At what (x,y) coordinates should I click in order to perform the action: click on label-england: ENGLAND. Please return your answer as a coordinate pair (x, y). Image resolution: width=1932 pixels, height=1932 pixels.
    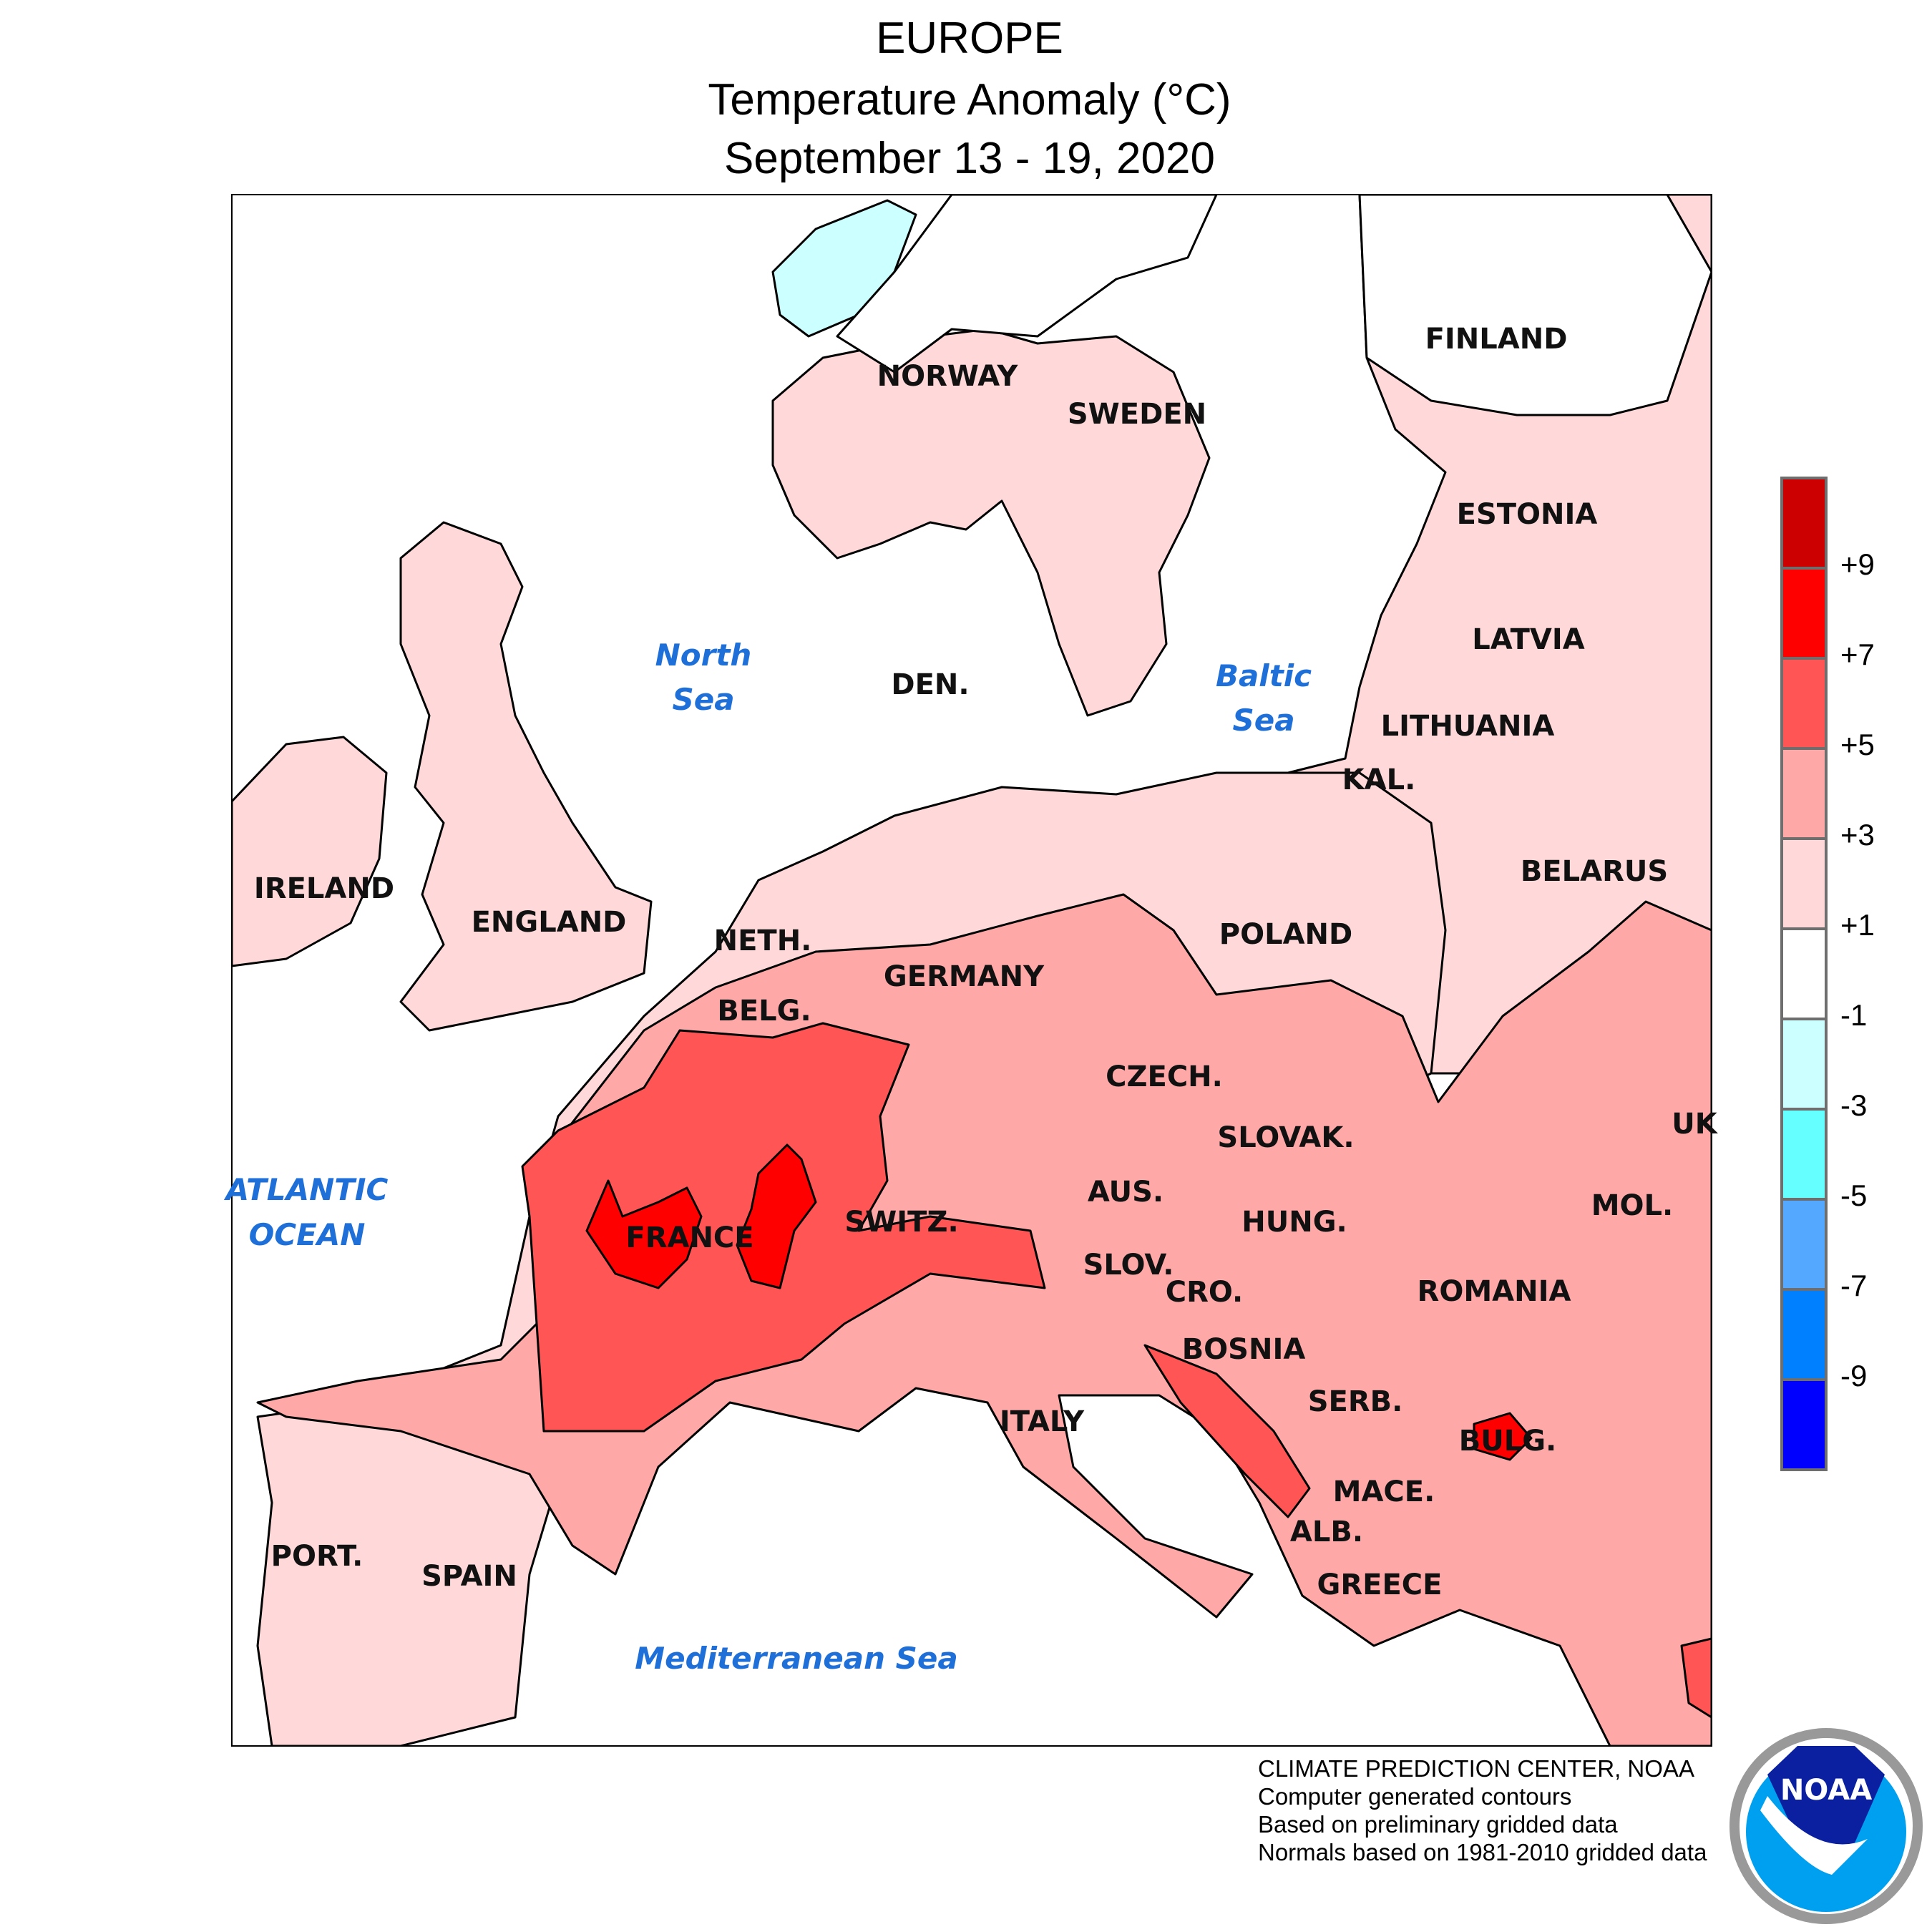
    Looking at the image, I should click on (549, 922).